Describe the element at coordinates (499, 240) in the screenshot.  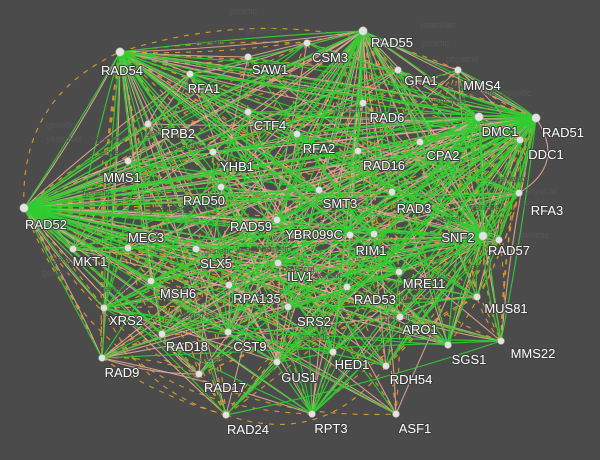
I see `network-node-rad57` at that location.